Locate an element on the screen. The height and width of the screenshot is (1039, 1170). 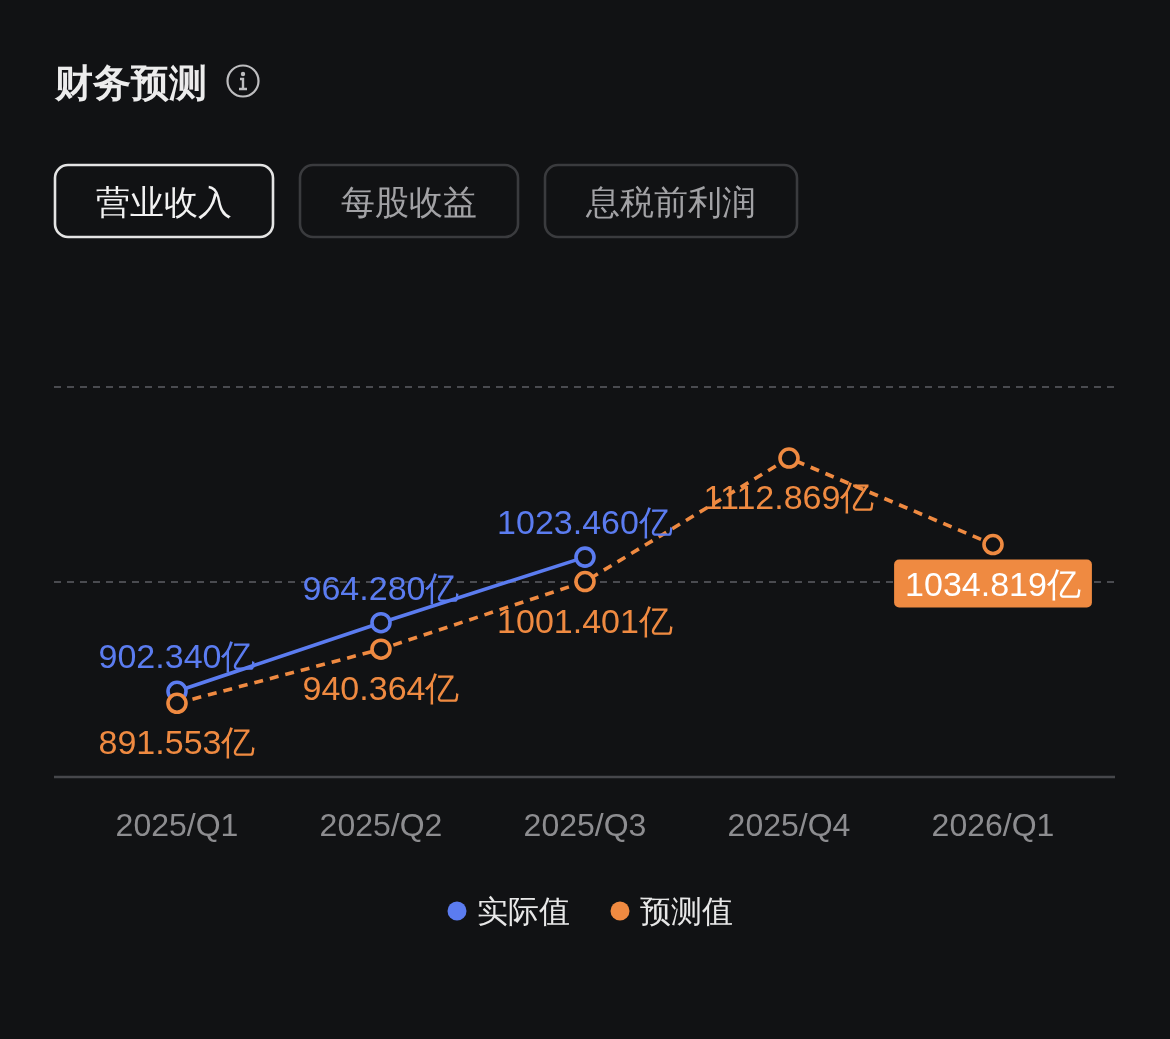
value-label: 891.553亿 is located at coordinates (177, 742).